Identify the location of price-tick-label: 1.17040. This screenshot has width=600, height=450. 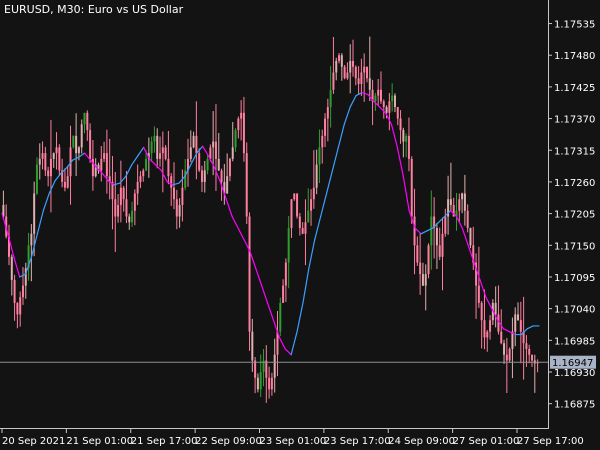
(574, 310).